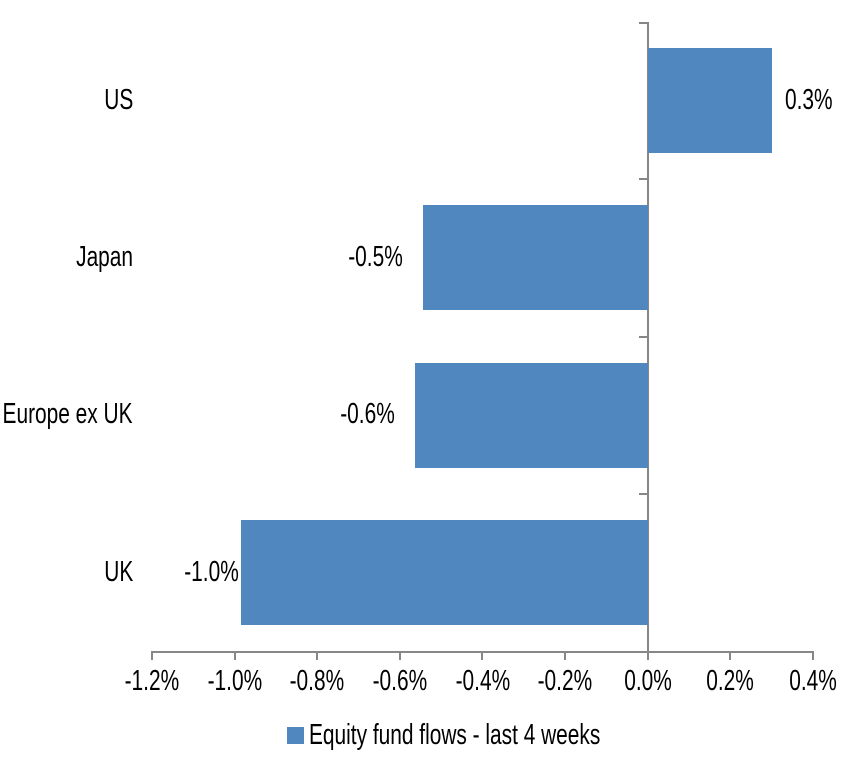 This screenshot has height=757, width=852. Describe the element at coordinates (730, 681) in the screenshot. I see `value-axis-tick-label-text: 0.2%` at that location.